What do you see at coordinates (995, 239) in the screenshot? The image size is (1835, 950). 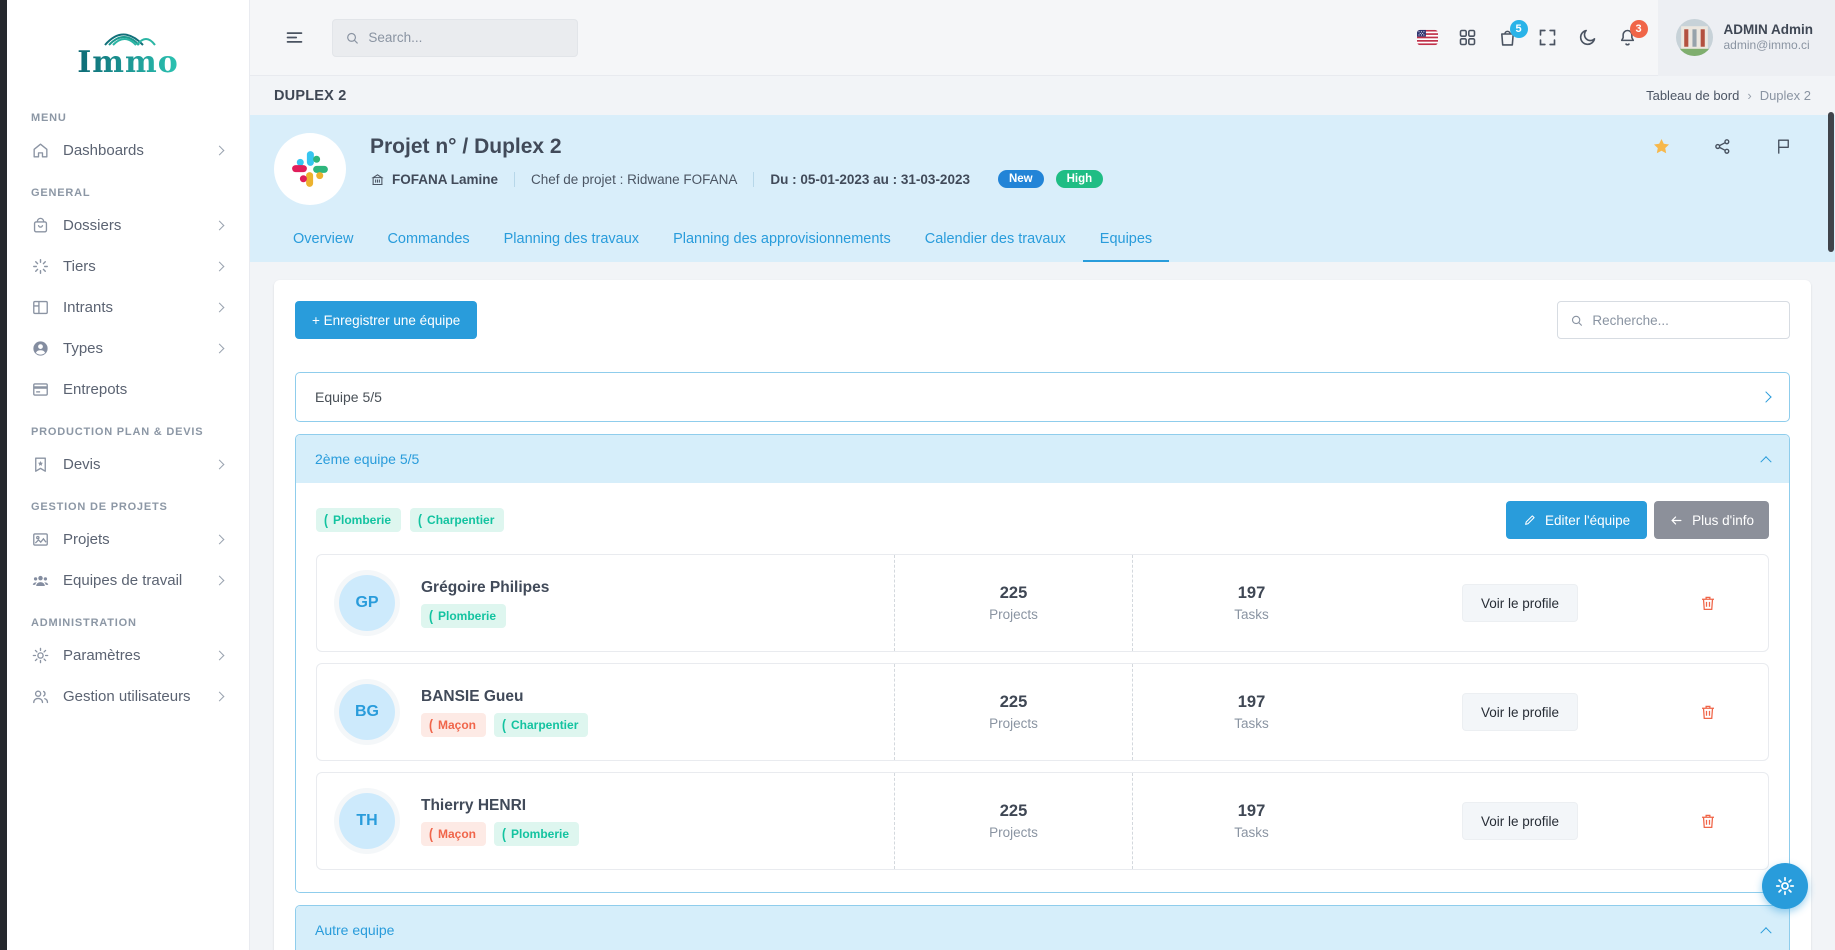 I see `tab-calendier-travaux: Calendier des travaux` at bounding box center [995, 239].